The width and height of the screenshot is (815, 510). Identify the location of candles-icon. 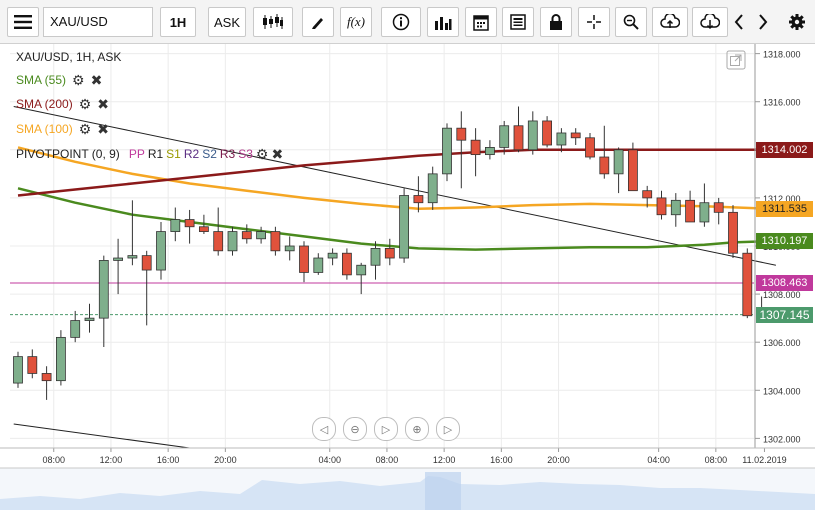
(273, 21).